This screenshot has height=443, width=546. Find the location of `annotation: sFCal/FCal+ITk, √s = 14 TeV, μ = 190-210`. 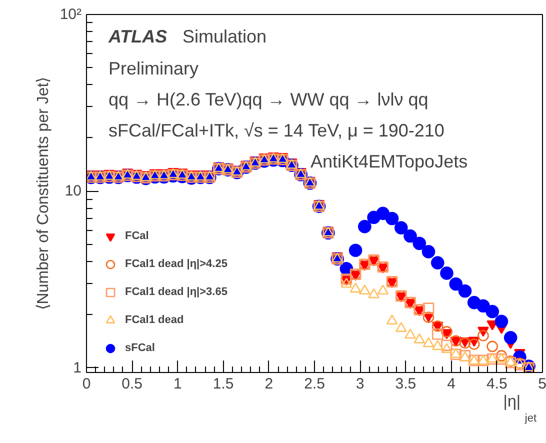

annotation: sFCal/FCal+ITk, √s = 14 TeV, μ = 190-210 is located at coordinates (276, 130).